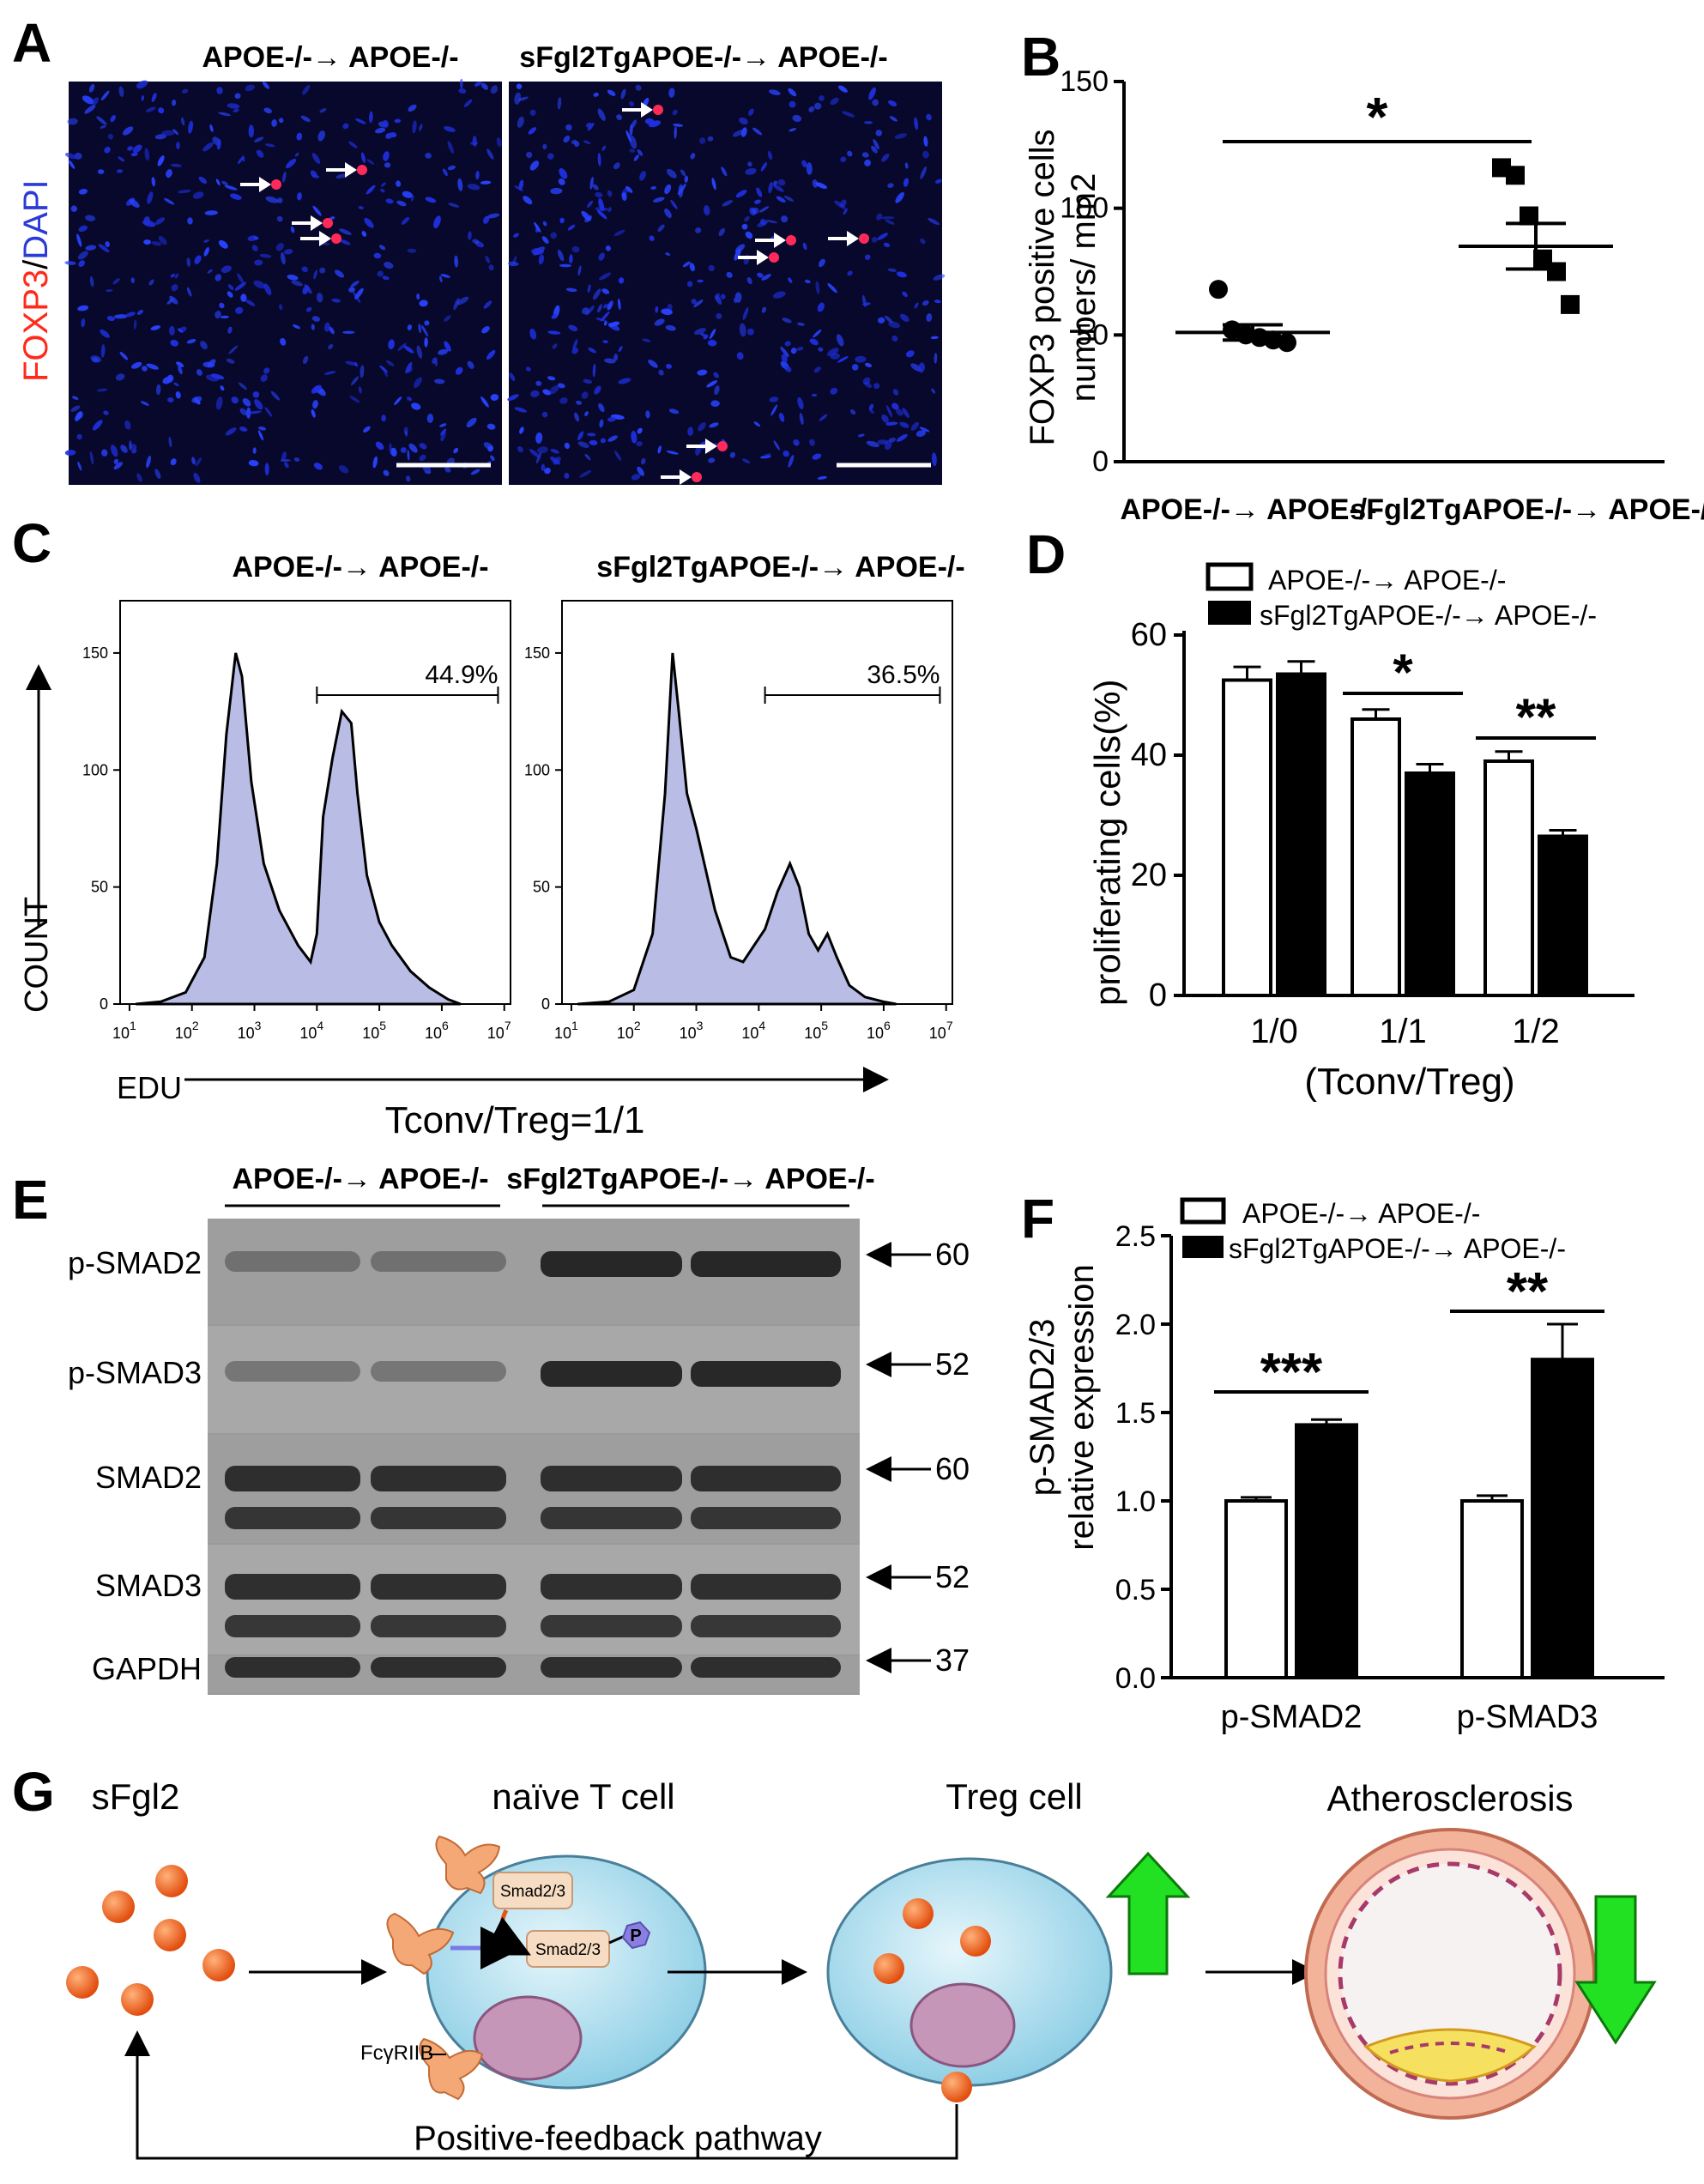  I want to click on panel-c-xtick-label: 10², so click(187, 1031).